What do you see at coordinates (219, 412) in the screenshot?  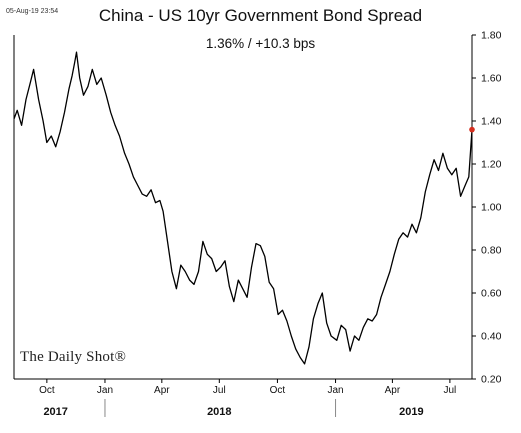 I see `year-label: 2018` at bounding box center [219, 412].